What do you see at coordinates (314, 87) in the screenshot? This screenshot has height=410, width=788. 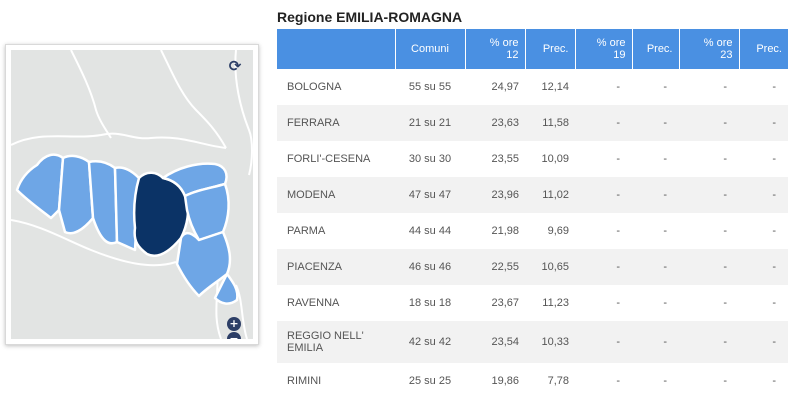 I see `cell-province: BOLOGNA` at bounding box center [314, 87].